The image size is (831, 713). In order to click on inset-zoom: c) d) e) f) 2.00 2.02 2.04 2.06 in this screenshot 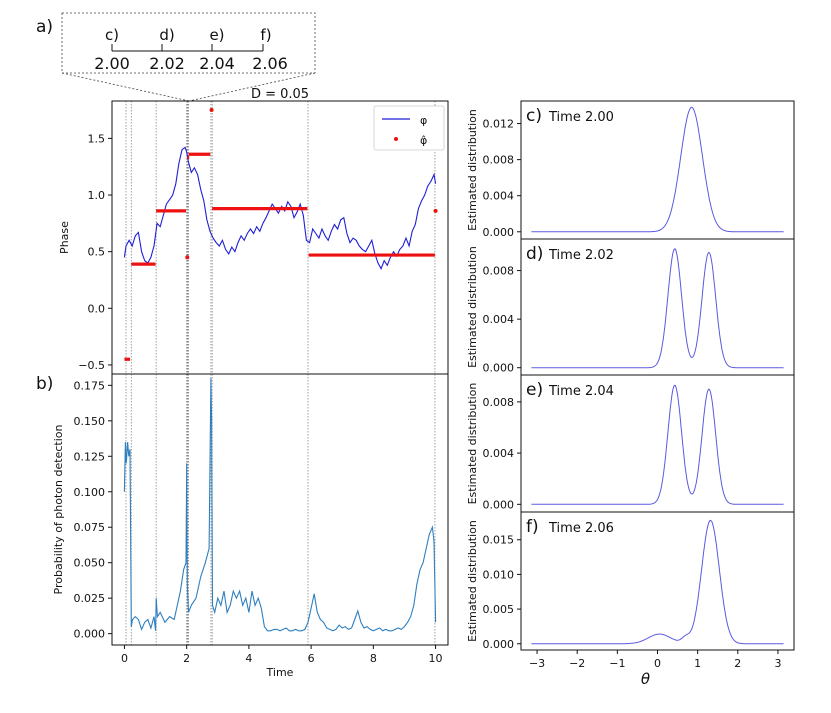, I will do `click(188, 57)`.